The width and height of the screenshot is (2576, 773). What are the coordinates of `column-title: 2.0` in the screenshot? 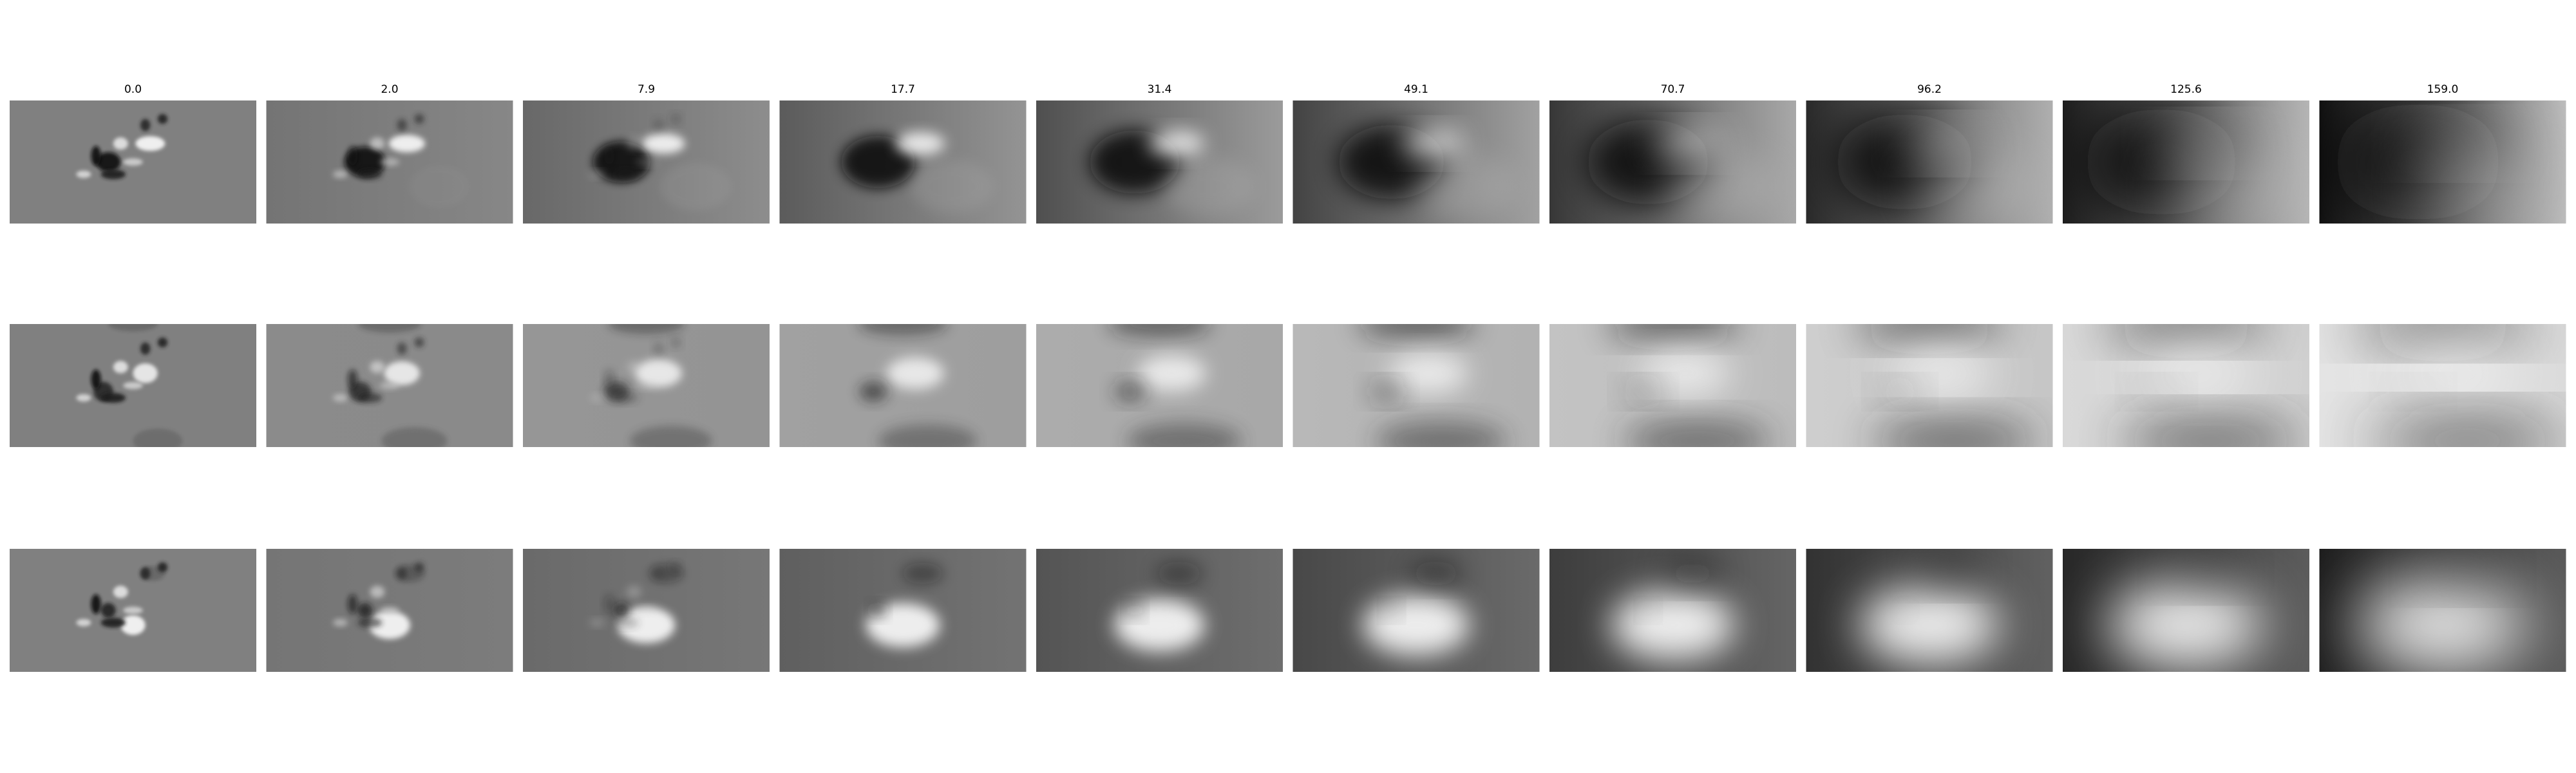 It's located at (389, 89).